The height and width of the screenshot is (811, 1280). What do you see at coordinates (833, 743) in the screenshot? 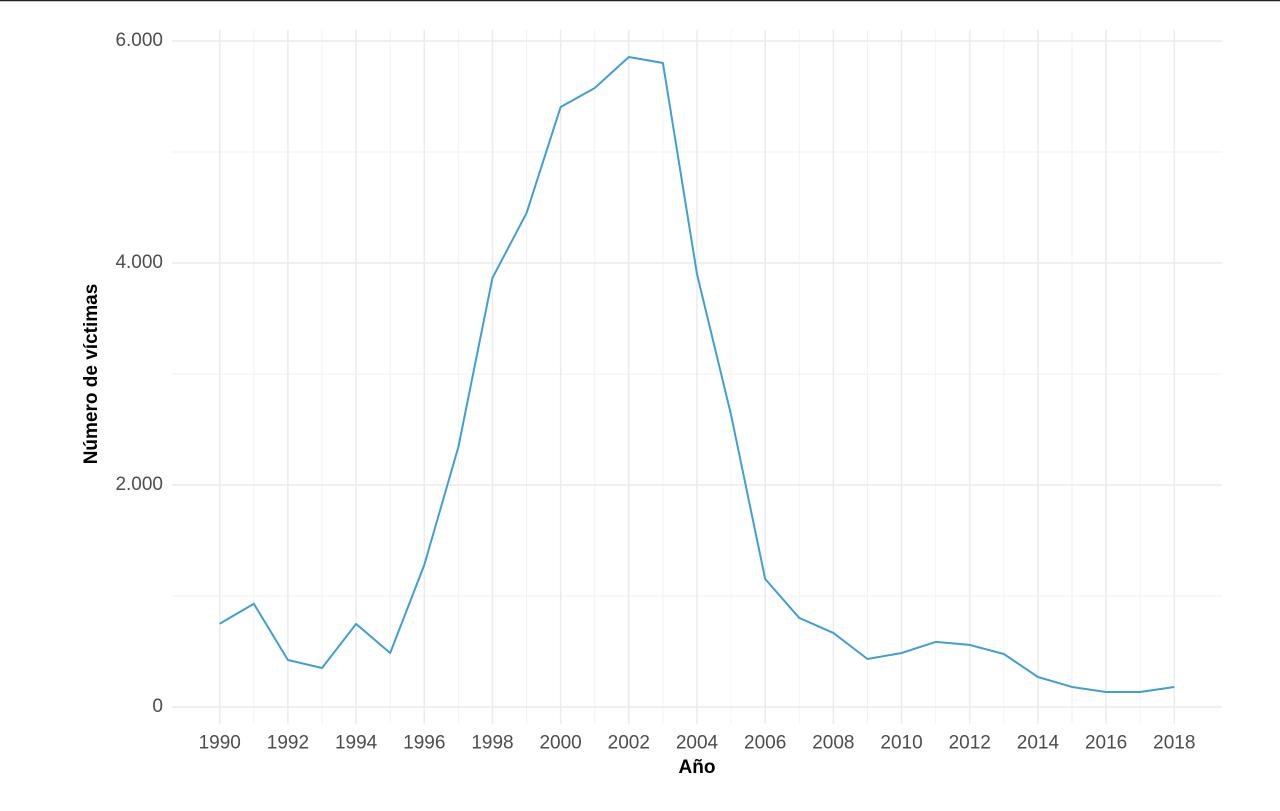
I see `x-tick-label: 2008` at bounding box center [833, 743].